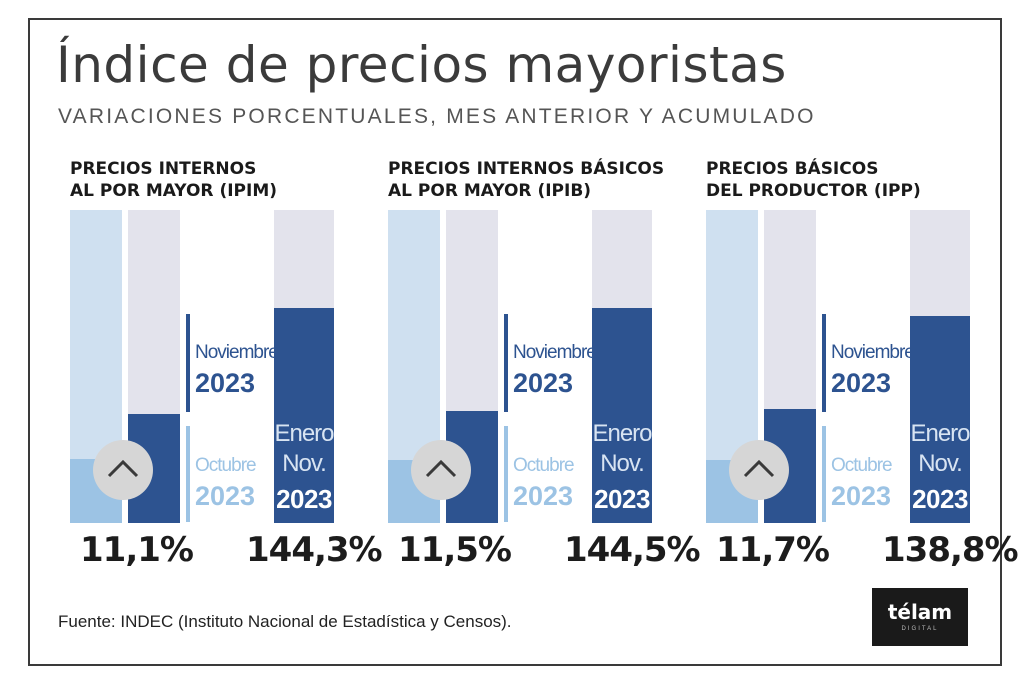 The height and width of the screenshot is (688, 1032). I want to click on panel-title-line: AL POR MAYOR (IPIM), so click(174, 191).